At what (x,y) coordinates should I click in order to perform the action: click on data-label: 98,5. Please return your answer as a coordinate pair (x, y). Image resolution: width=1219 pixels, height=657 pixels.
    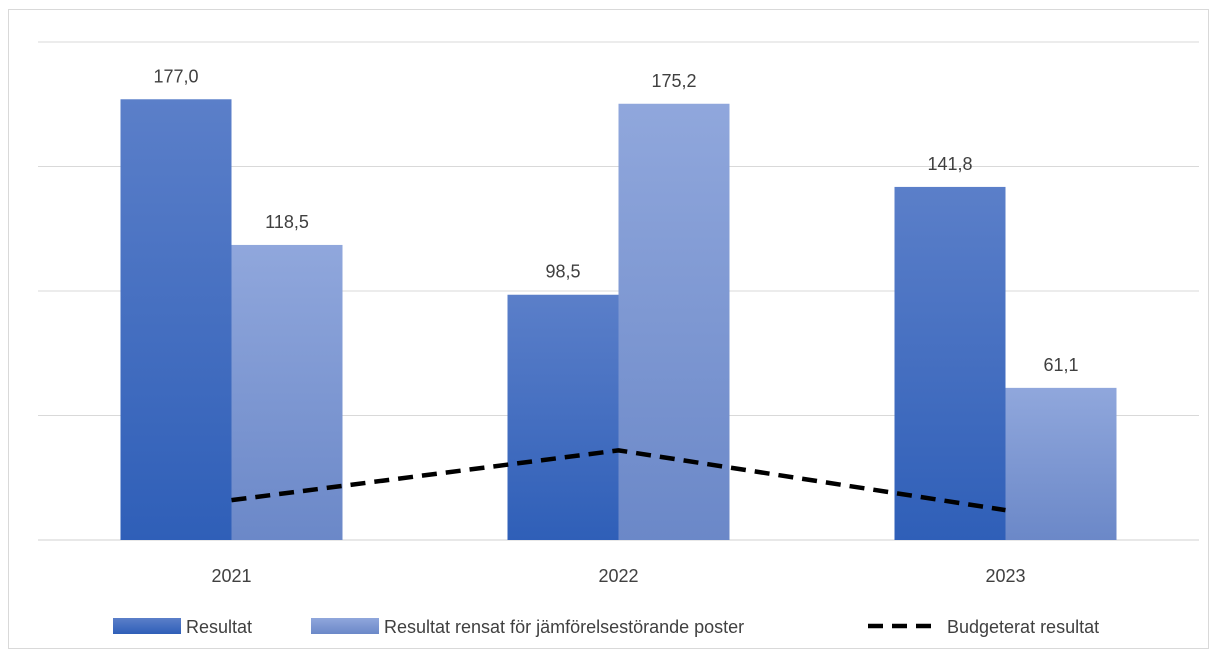
    Looking at the image, I should click on (562, 272).